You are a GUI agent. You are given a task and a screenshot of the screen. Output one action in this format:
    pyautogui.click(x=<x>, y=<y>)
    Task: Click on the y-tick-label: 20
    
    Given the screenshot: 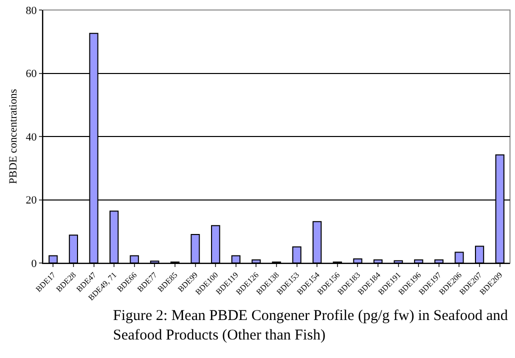 What is the action you would take?
    pyautogui.click(x=32, y=200)
    